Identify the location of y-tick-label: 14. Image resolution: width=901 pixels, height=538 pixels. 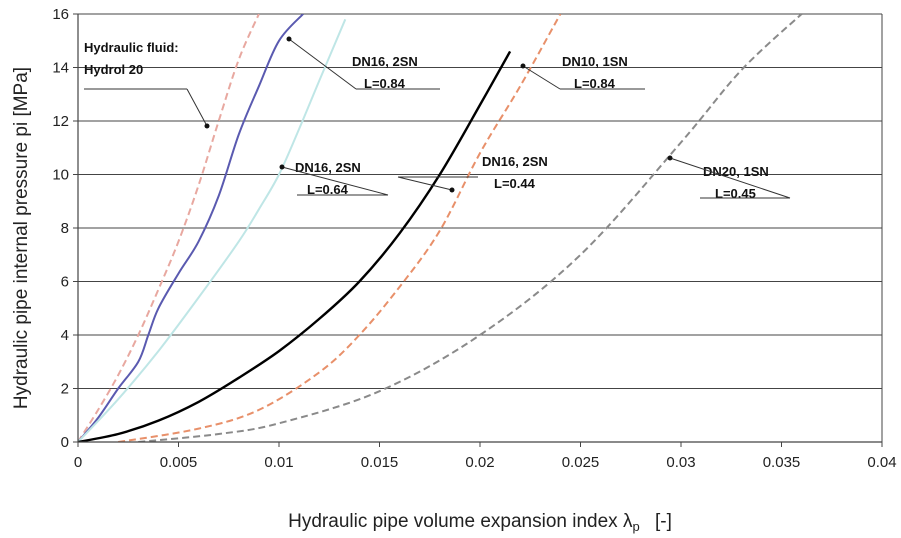
(60, 68).